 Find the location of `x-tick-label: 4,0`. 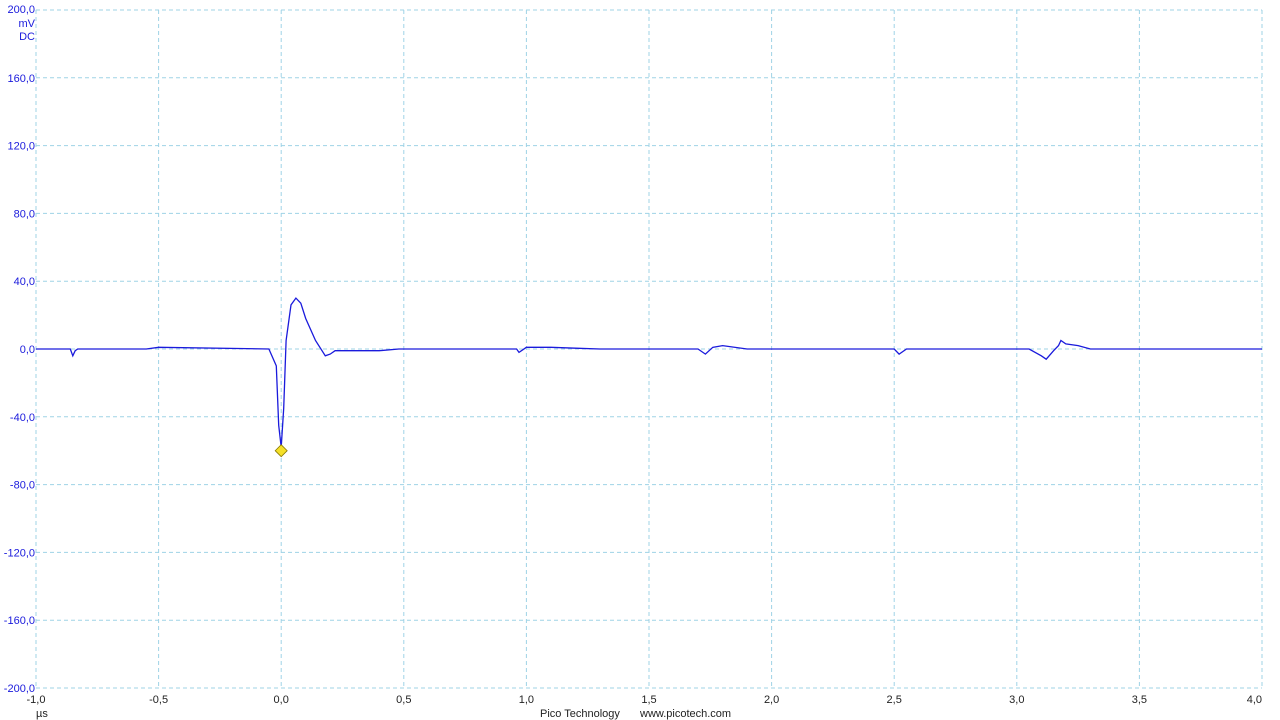

x-tick-label: 4,0 is located at coordinates (1254, 700).